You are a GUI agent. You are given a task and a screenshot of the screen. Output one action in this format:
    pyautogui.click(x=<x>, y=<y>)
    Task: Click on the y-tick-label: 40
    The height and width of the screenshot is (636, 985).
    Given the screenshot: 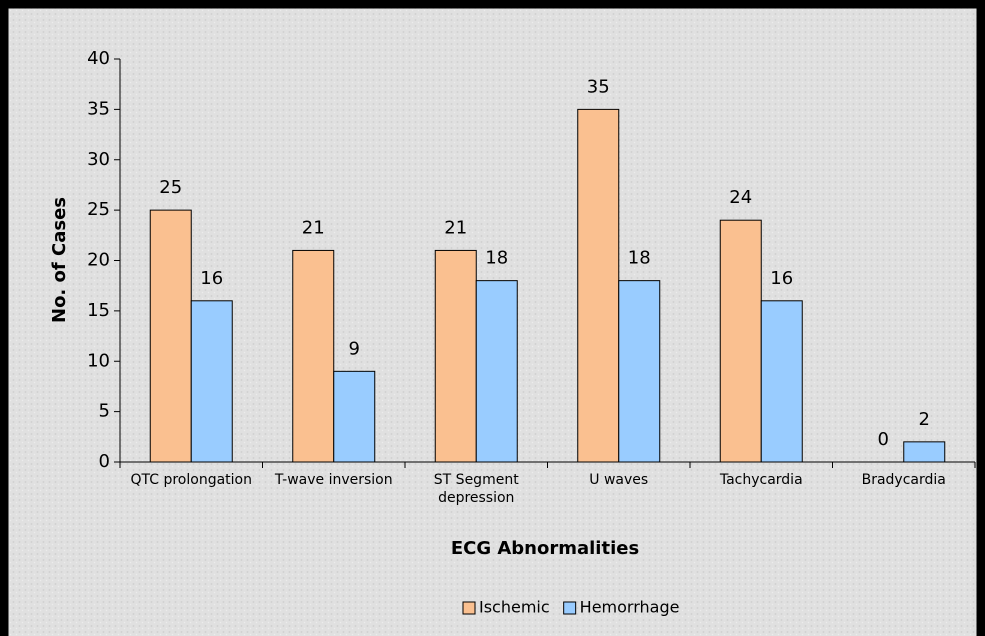 What is the action you would take?
    pyautogui.click(x=98, y=58)
    